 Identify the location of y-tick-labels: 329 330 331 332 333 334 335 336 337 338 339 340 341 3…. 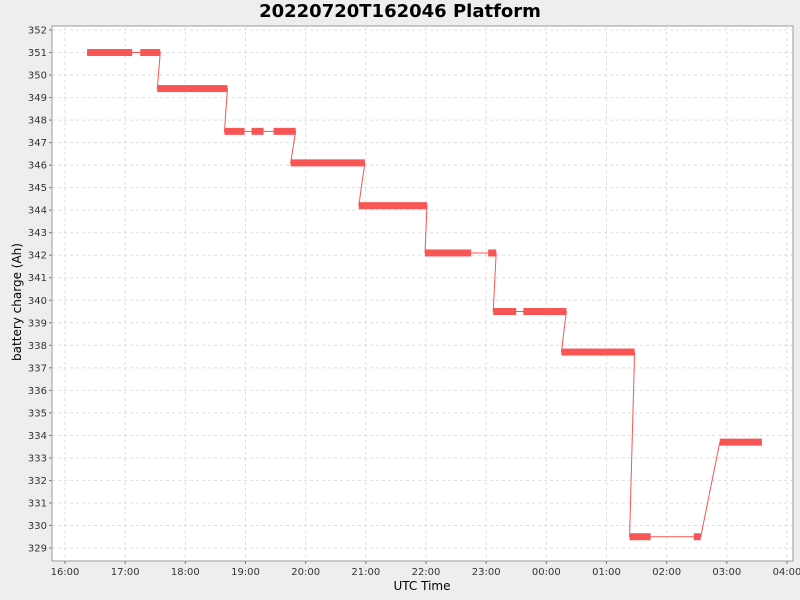
(40, 290).